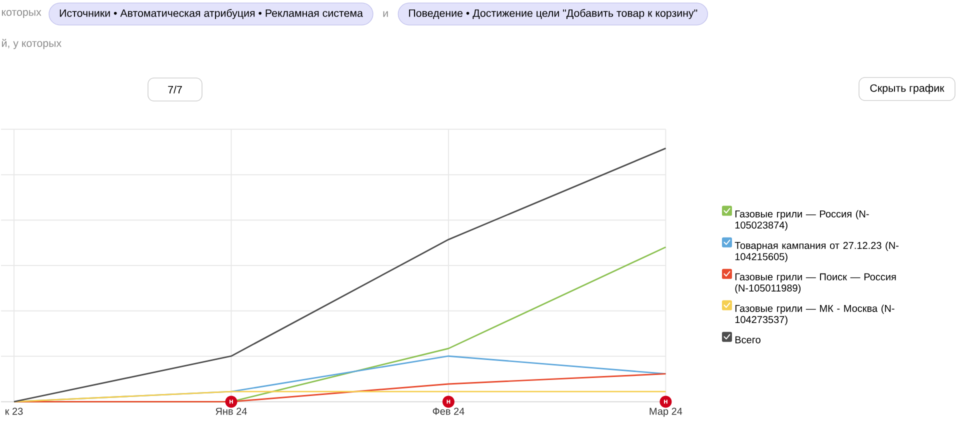  What do you see at coordinates (907, 89) in the screenshot?
I see `text: Скрыть график` at bounding box center [907, 89].